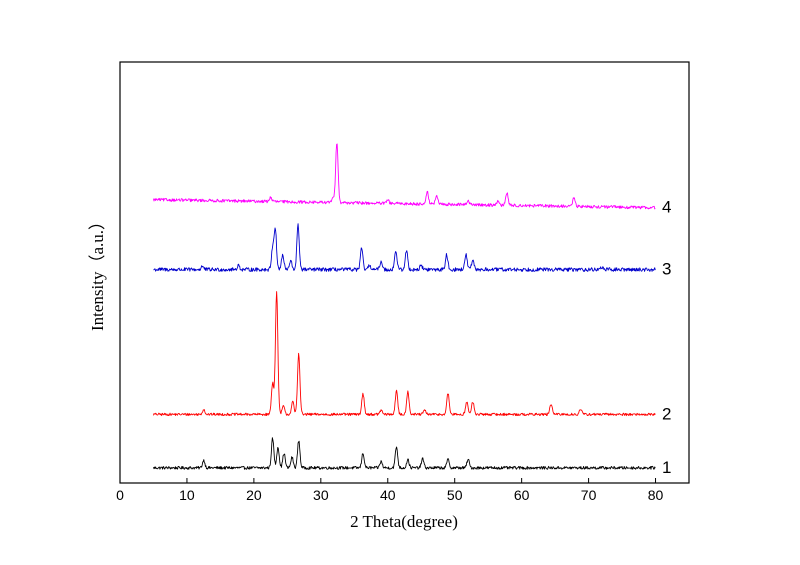 The width and height of the screenshot is (800, 565). Describe the element at coordinates (321, 495) in the screenshot. I see `x-tick-label: 30` at that location.